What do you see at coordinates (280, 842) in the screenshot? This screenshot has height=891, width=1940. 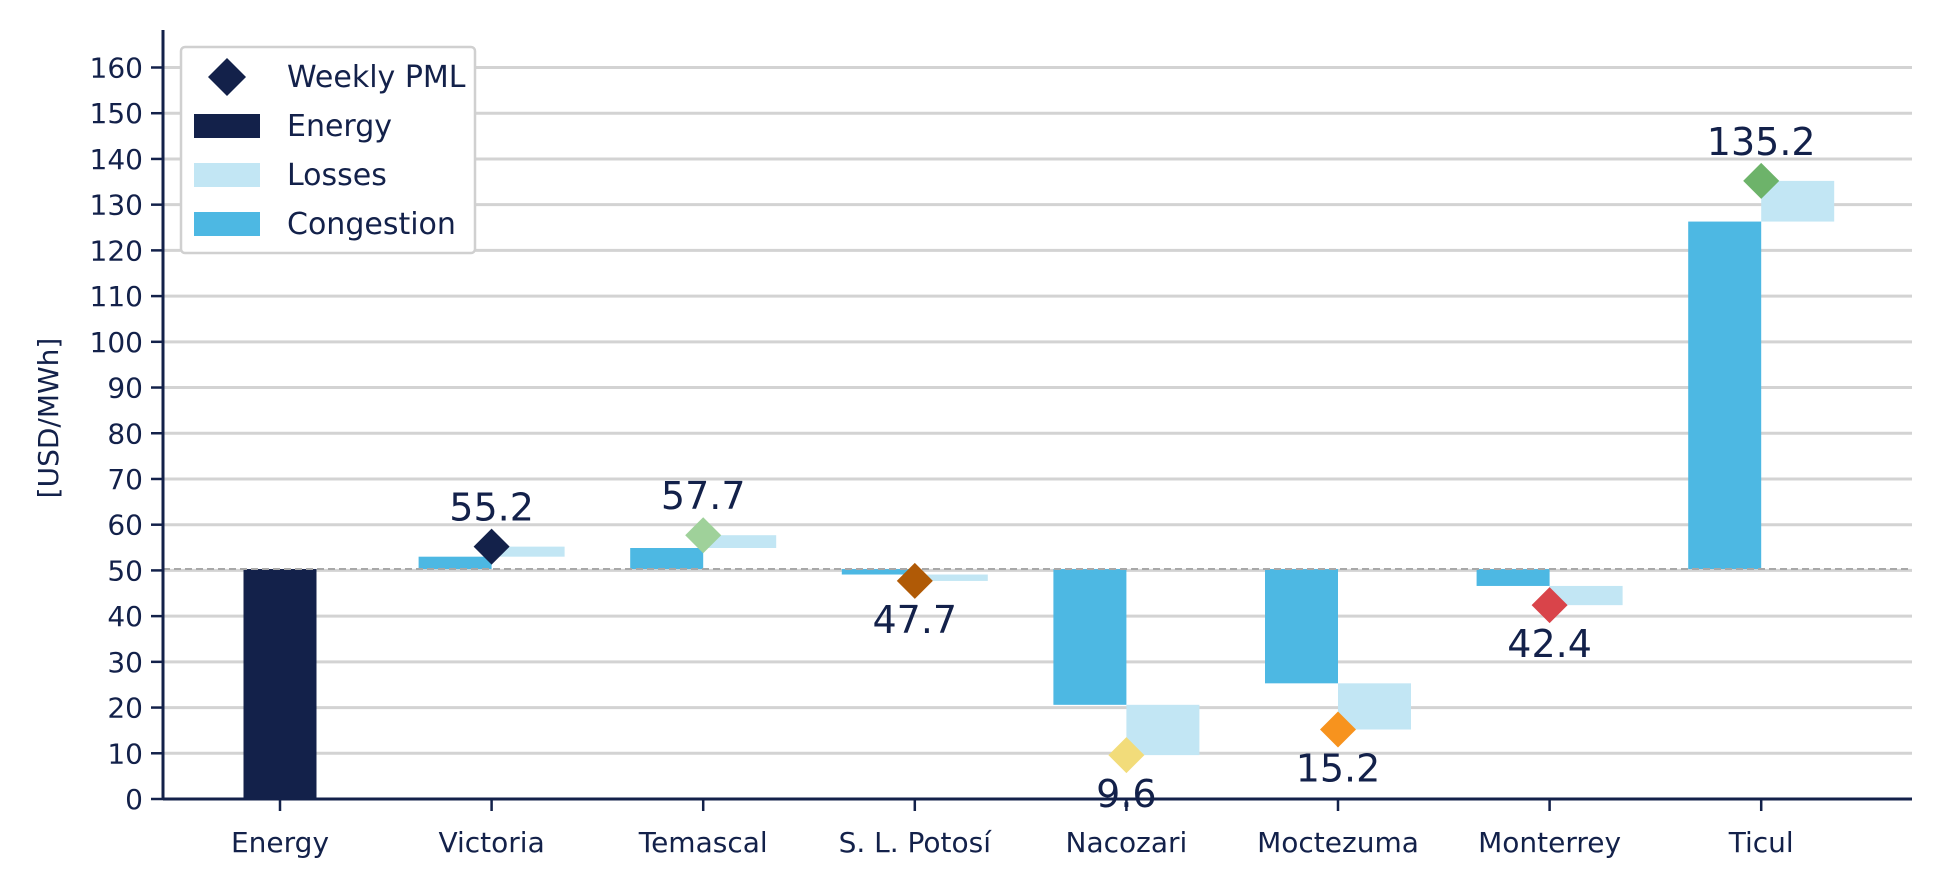 I see `x-tick-label: Energy` at bounding box center [280, 842].